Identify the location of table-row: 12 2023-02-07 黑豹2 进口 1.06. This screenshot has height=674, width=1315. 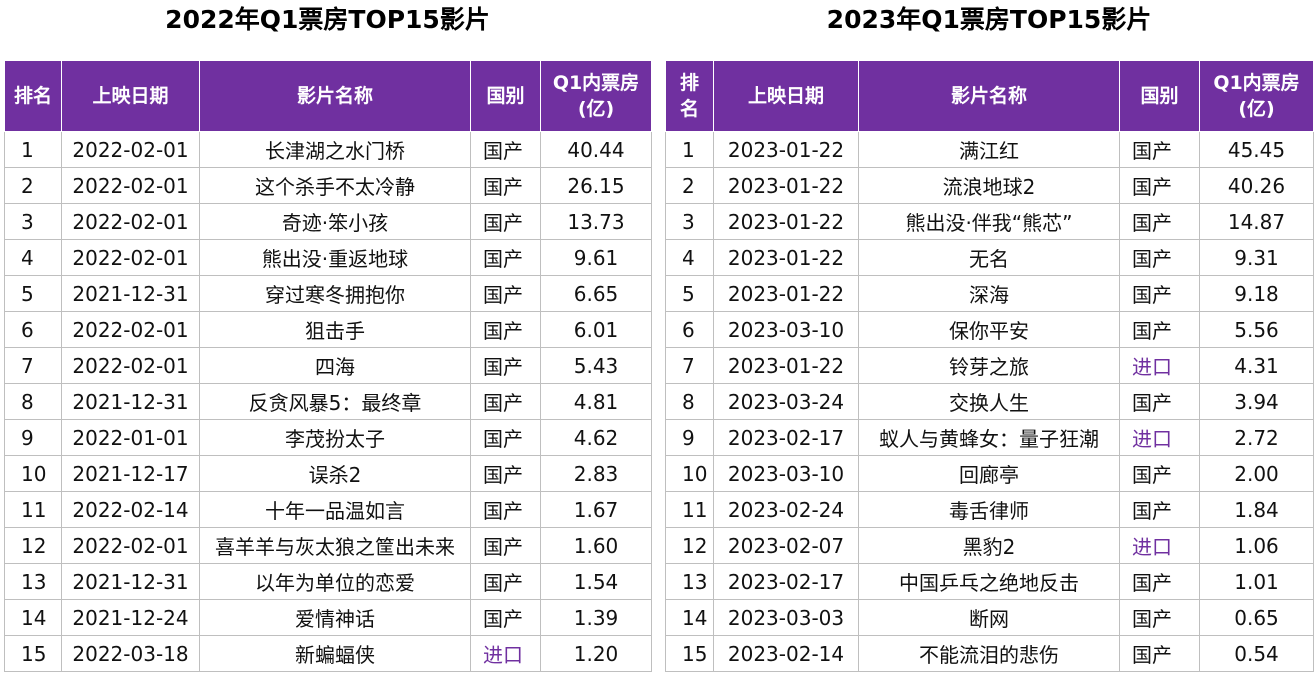
(989, 545).